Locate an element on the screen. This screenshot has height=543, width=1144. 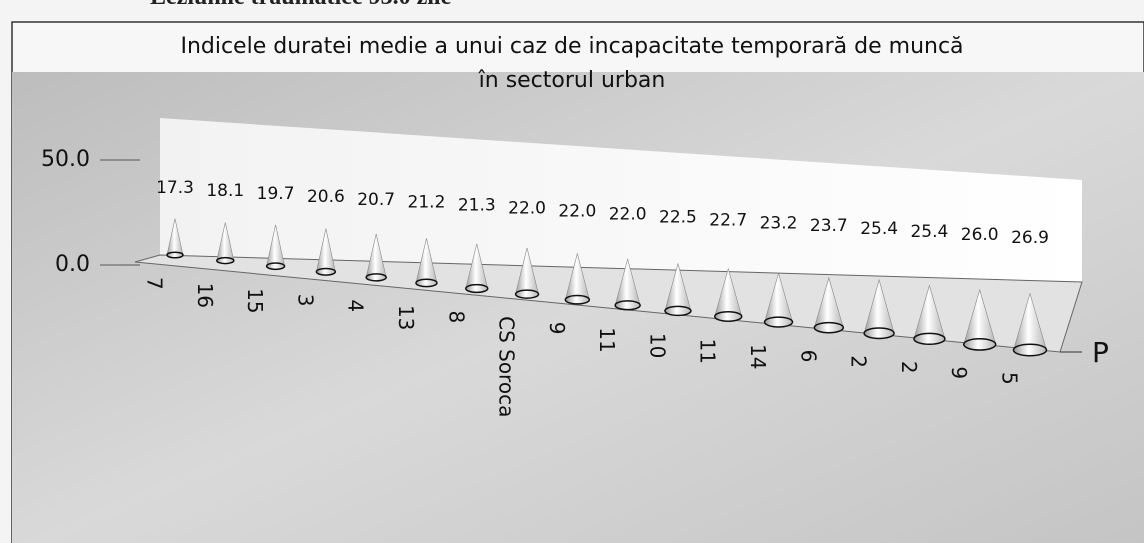
value-label: 26.0 is located at coordinates (980, 235).